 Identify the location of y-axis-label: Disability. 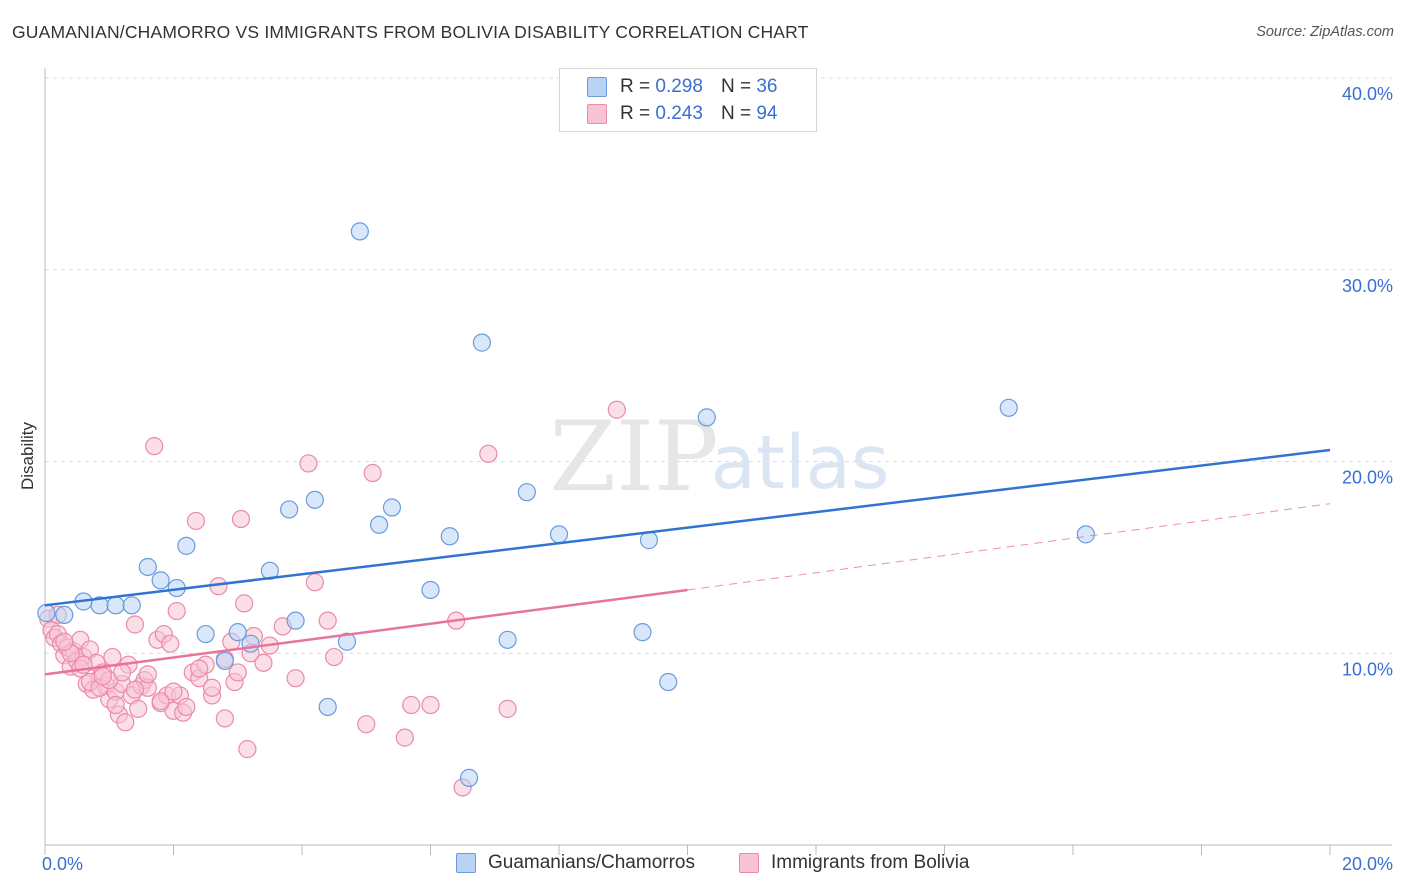
(27, 456).